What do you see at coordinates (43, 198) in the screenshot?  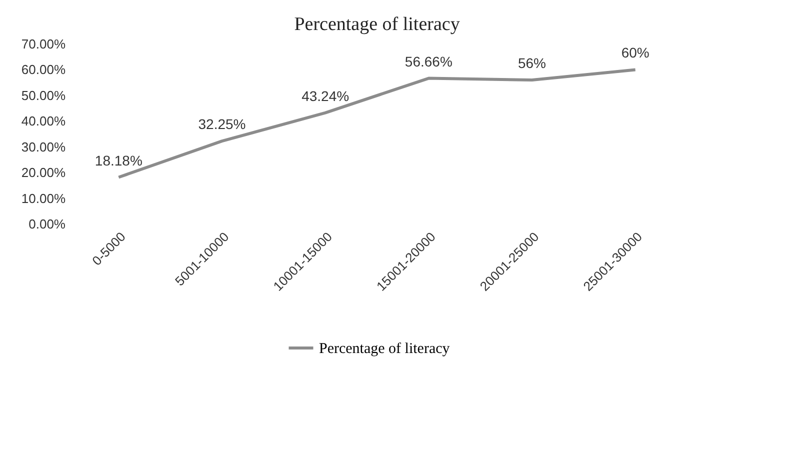 I see `y-tick-label: 10.00%` at bounding box center [43, 198].